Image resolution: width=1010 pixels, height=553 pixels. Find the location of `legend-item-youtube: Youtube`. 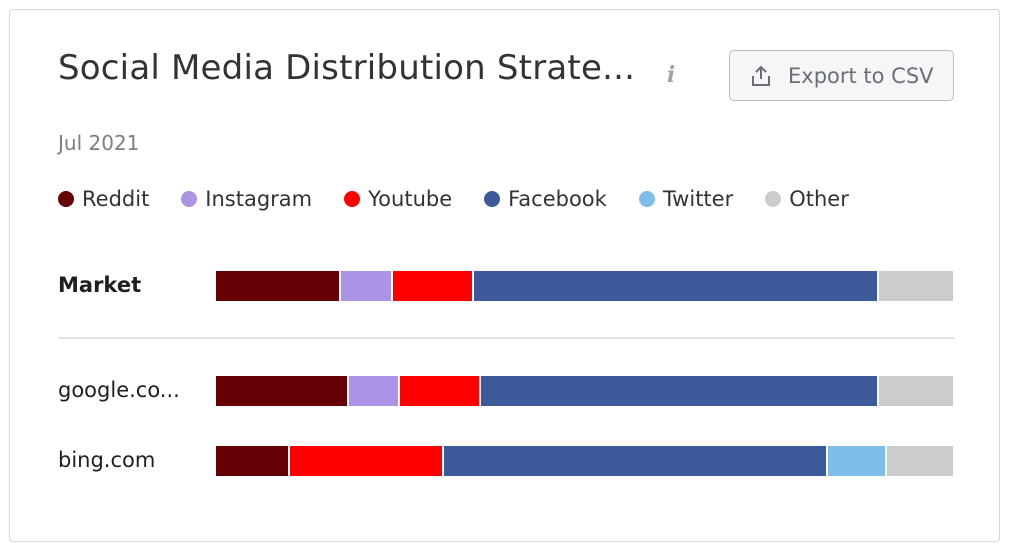

legend-item-youtube: Youtube is located at coordinates (398, 199).